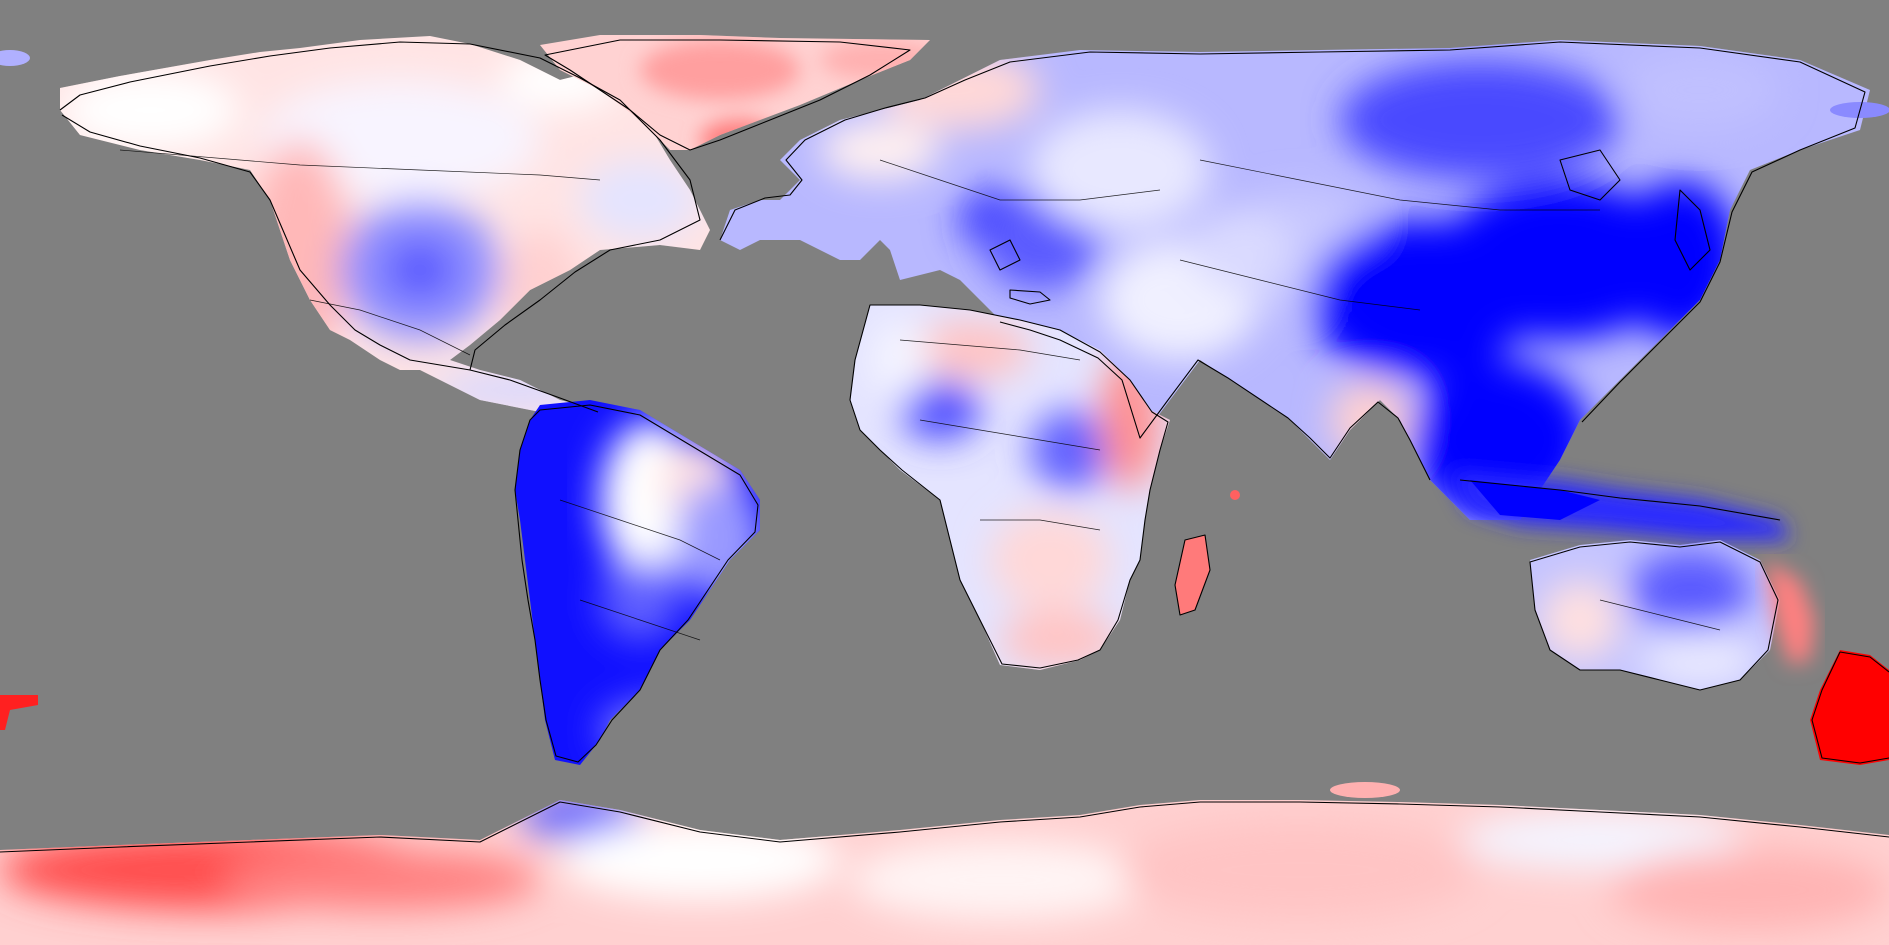 Image resolution: width=1889 pixels, height=945 pixels. I want to click on north-america-field, so click(385, 228).